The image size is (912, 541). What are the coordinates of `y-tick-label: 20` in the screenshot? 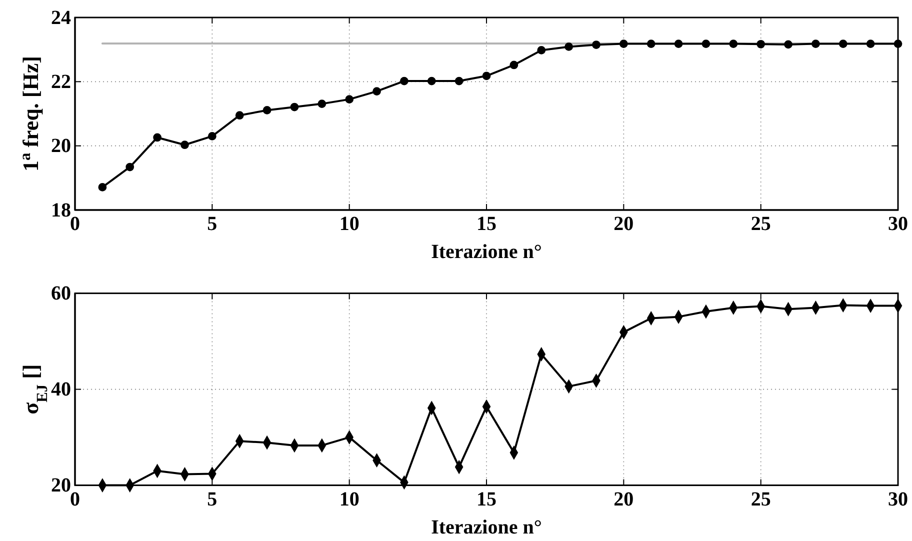 It's located at (61, 146).